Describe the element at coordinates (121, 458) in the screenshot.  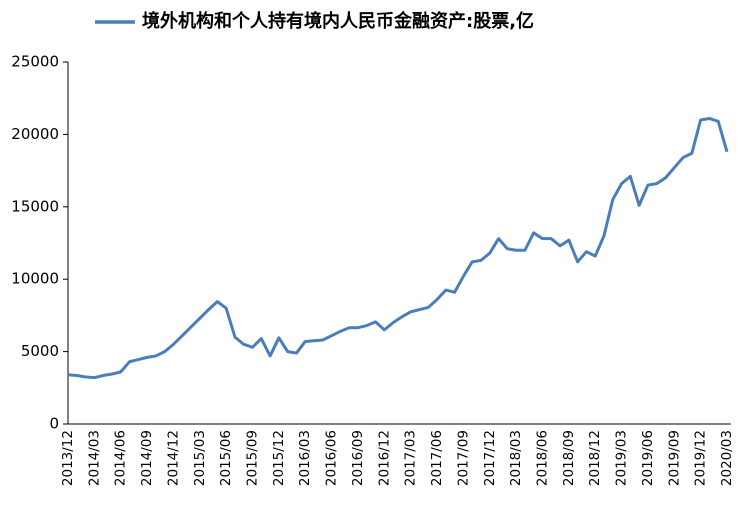
I see `x-tick-label: 2014/06` at that location.